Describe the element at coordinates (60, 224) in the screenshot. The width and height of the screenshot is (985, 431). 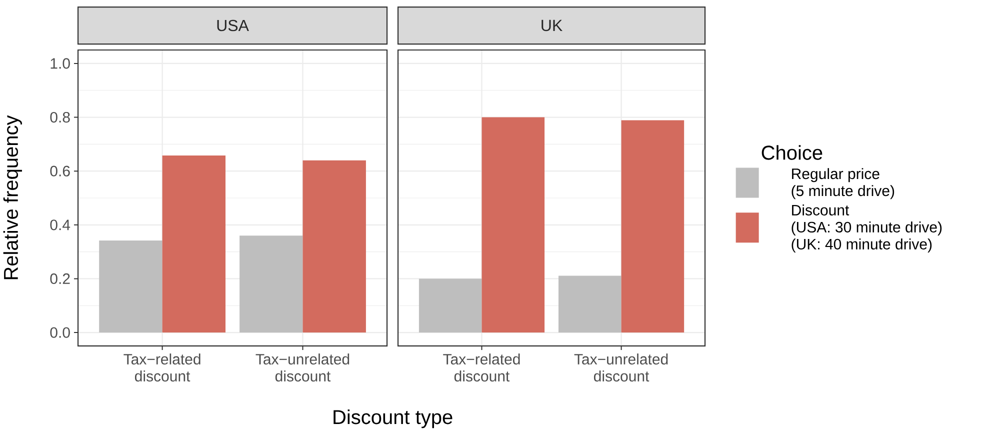
I see `y-tick-label: 0.4` at that location.